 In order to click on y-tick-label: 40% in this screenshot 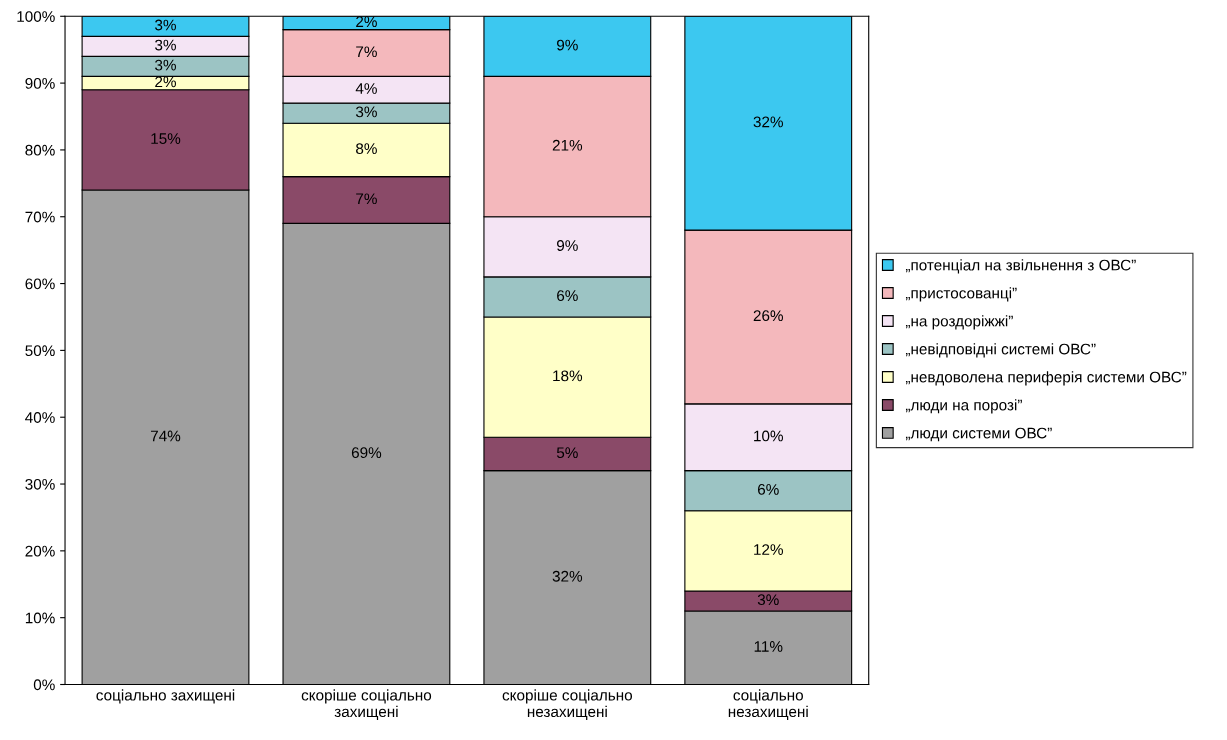, I will do `click(40, 417)`.